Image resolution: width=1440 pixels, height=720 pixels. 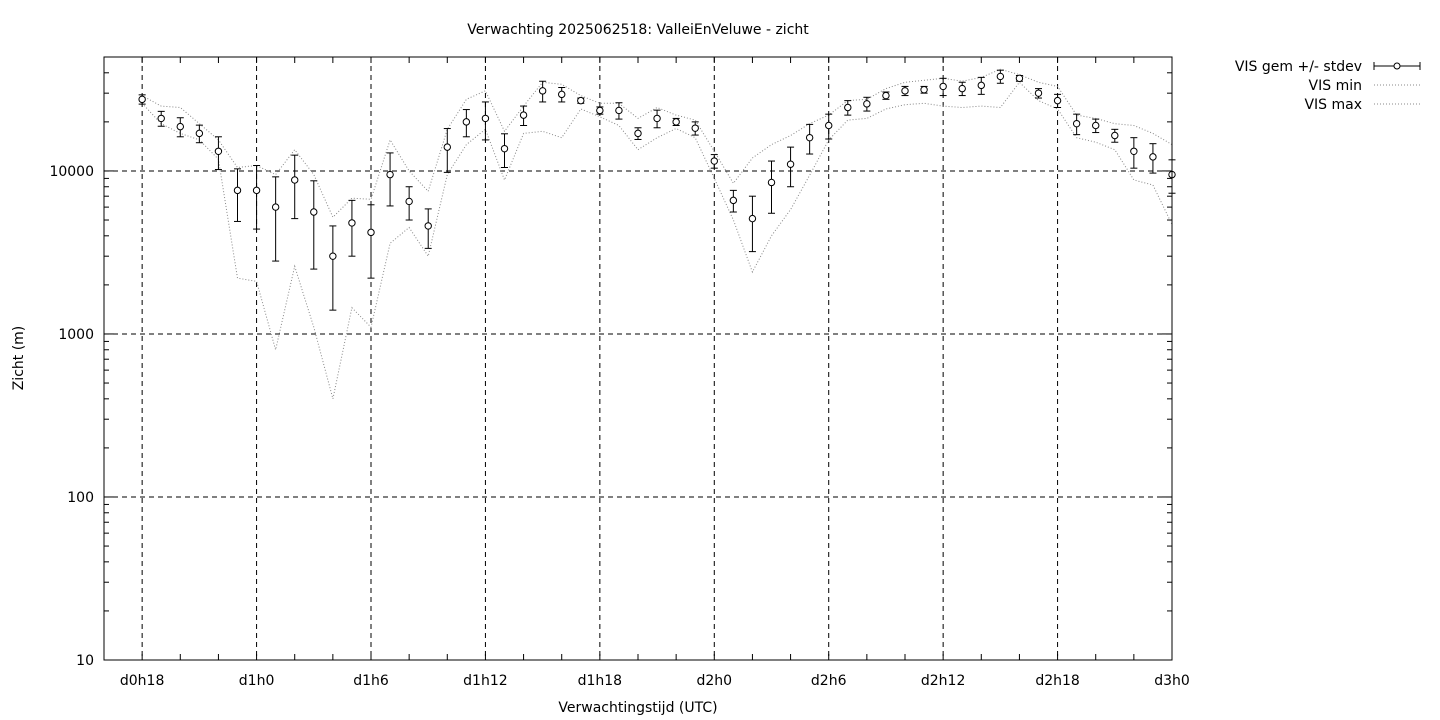 What do you see at coordinates (637, 708) in the screenshot?
I see `x-axis-label: Verwachtingstijd (UTC)` at bounding box center [637, 708].